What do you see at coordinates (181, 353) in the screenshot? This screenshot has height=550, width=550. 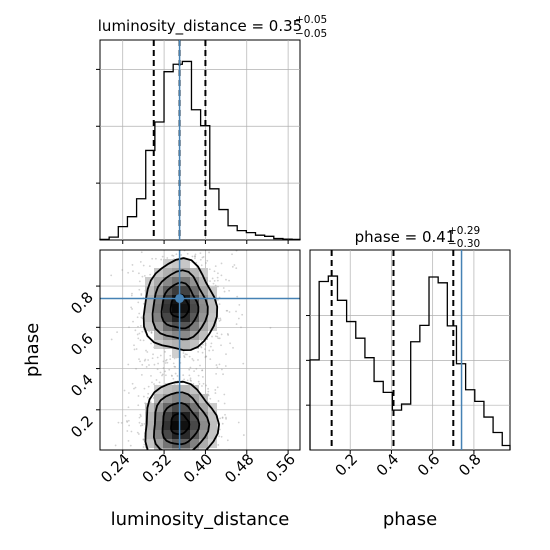 I see `posterior-2d-contours` at bounding box center [181, 353].